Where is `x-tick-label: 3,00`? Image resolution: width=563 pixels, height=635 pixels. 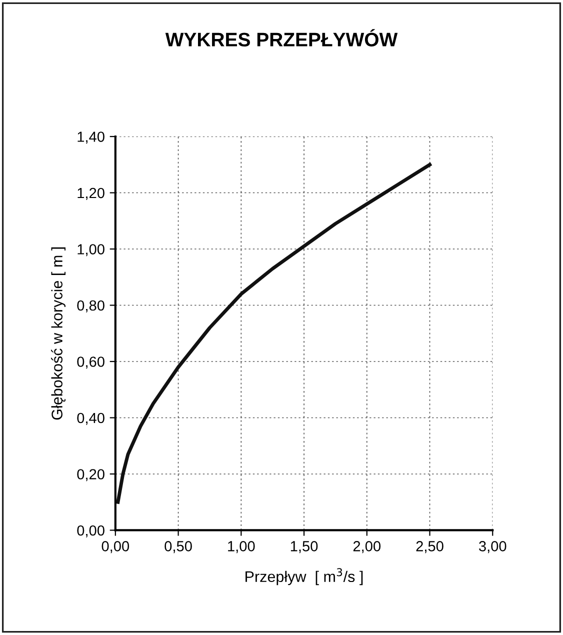
x-tick-label: 3,00 is located at coordinates (492, 547).